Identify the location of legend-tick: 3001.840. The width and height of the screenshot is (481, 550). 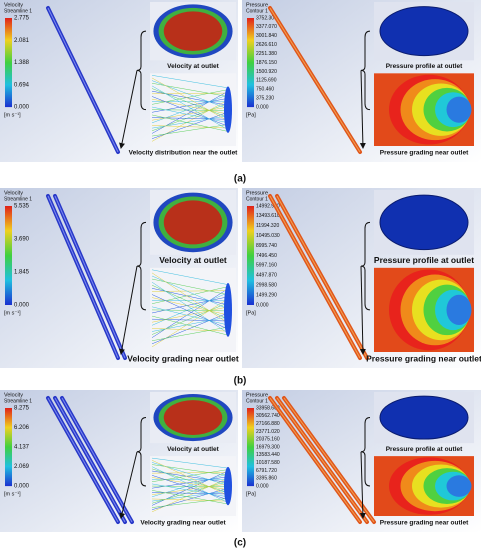
(266, 36).